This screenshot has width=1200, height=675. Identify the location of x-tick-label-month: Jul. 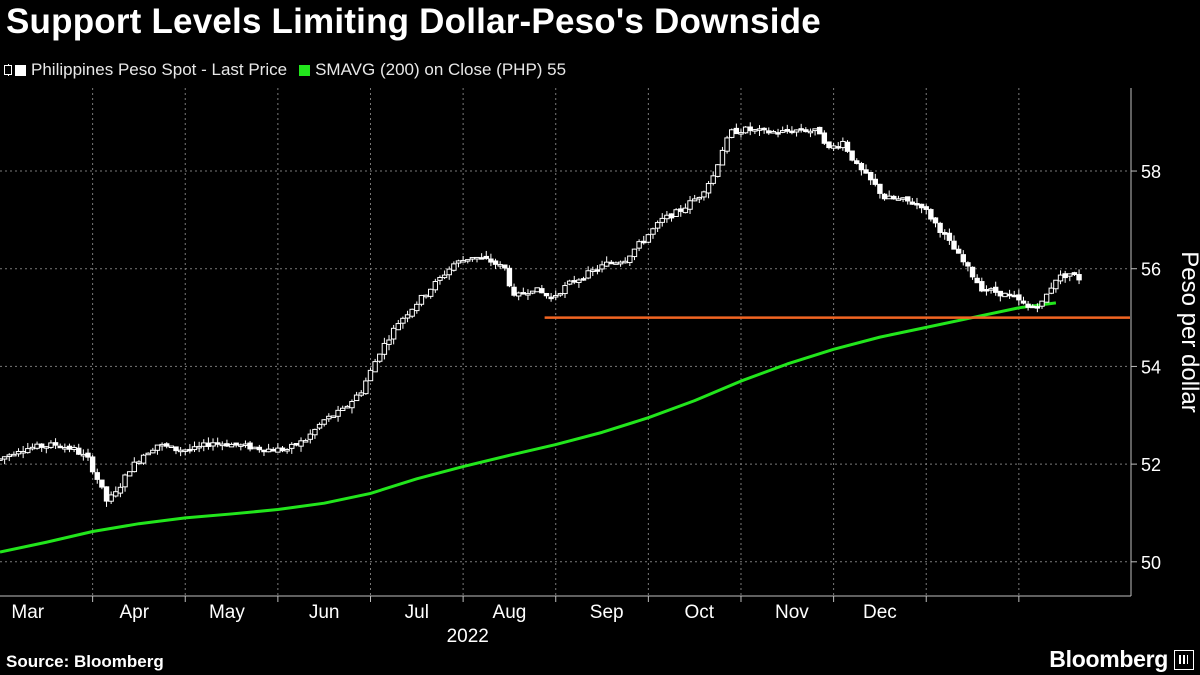
(417, 612).